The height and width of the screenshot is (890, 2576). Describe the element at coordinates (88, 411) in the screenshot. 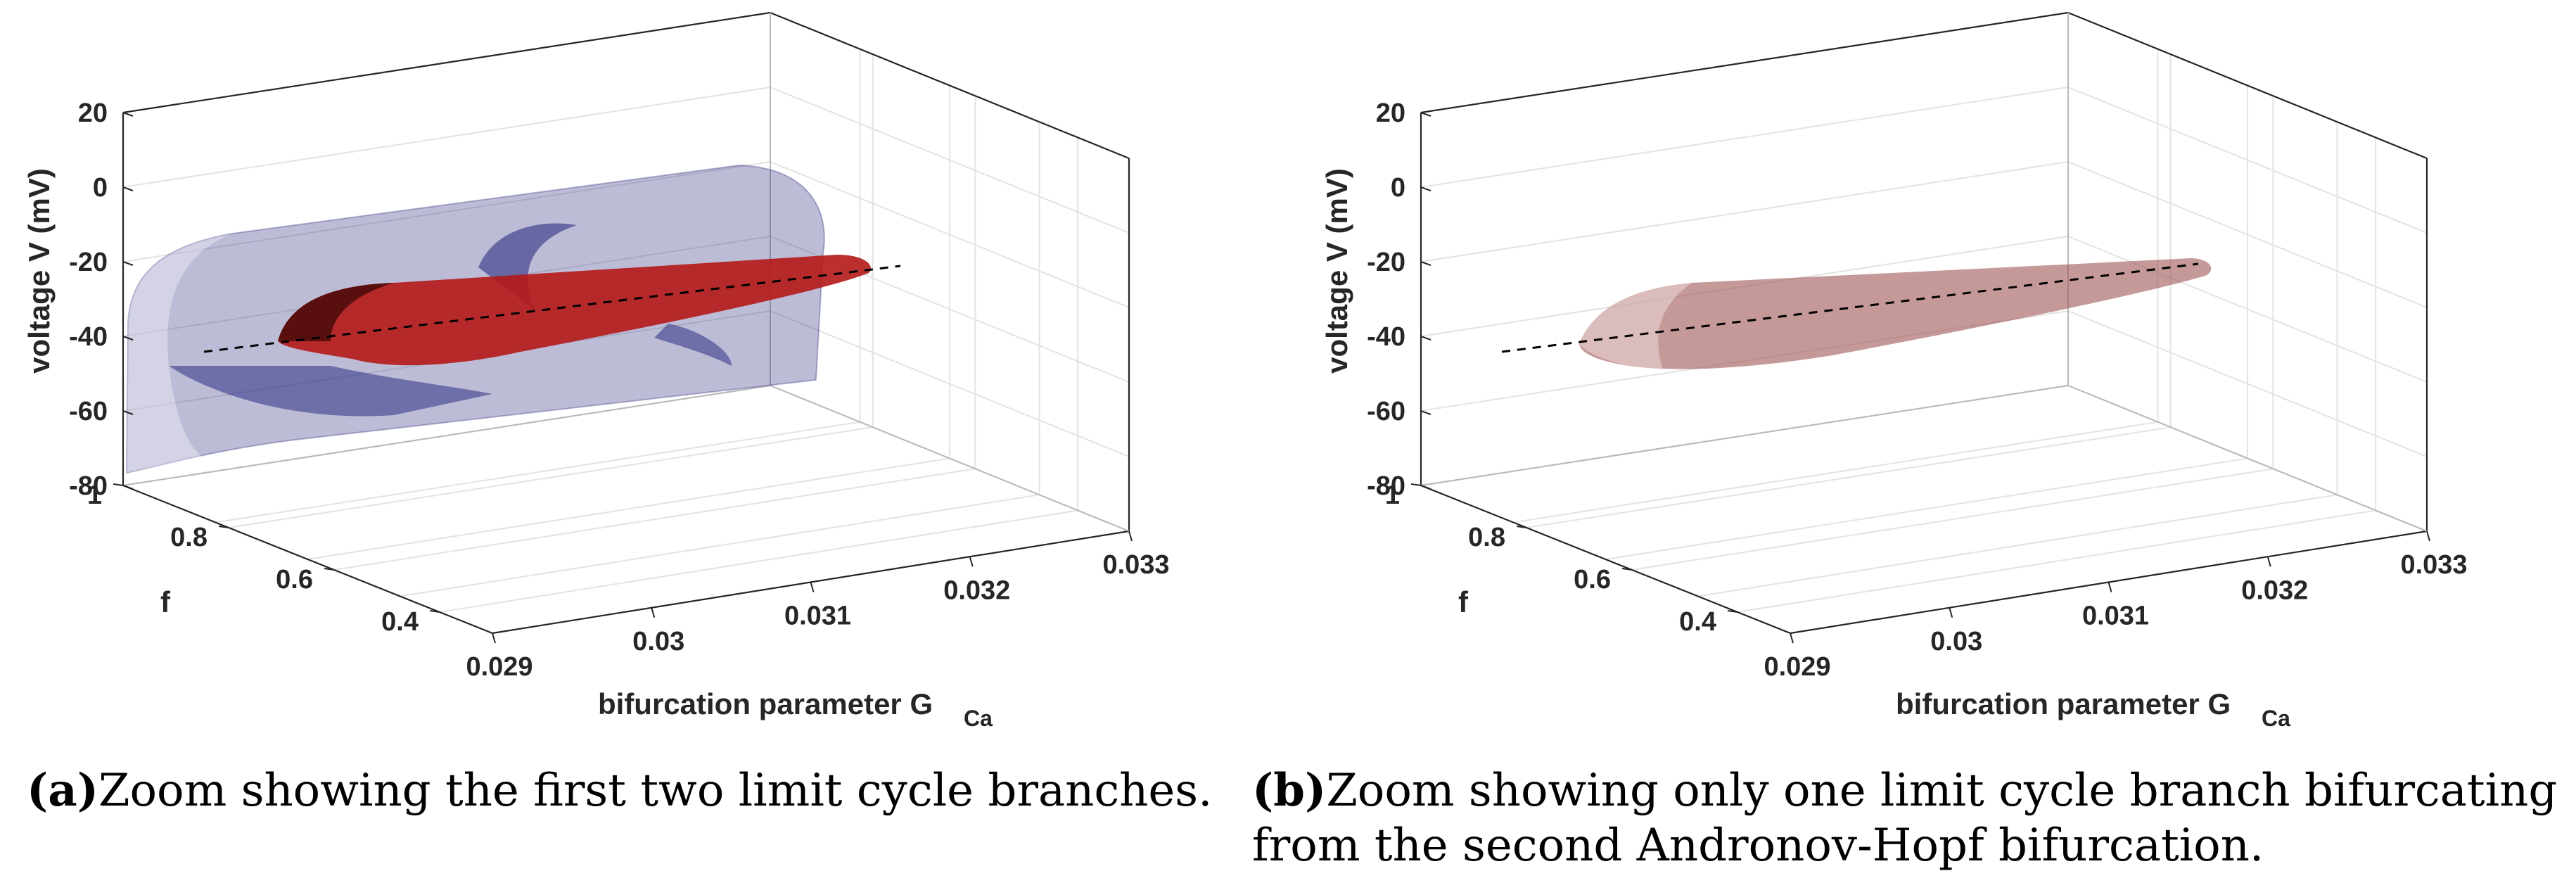

I see `z-tick-label: -60` at that location.